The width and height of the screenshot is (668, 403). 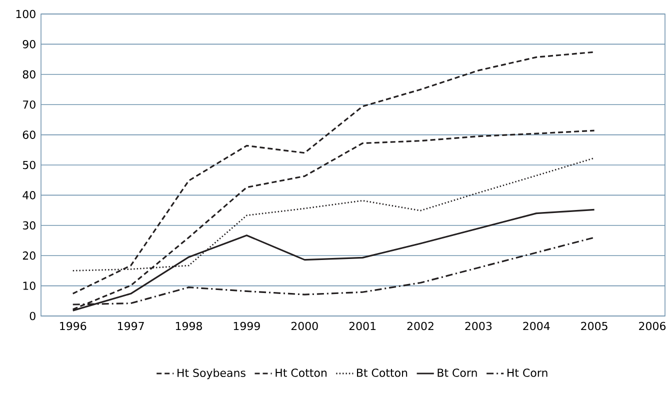 I want to click on legend-label: Ht Corn, so click(x=528, y=372).